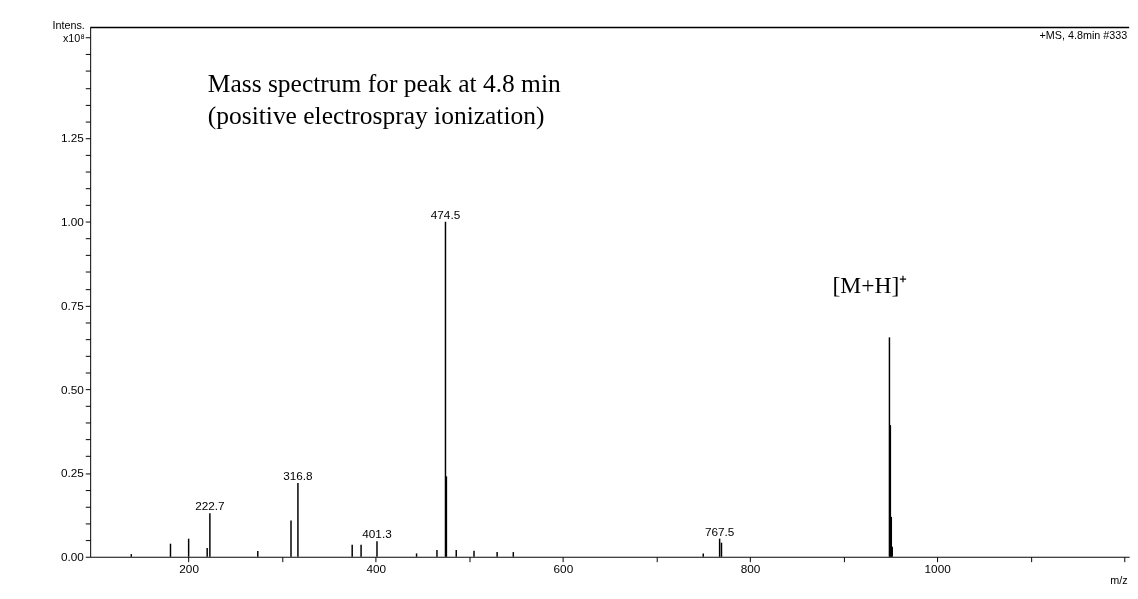 Image resolution: width=1138 pixels, height=599 pixels. What do you see at coordinates (72, 138) in the screenshot?
I see `y-tick-label: 1.25` at bounding box center [72, 138].